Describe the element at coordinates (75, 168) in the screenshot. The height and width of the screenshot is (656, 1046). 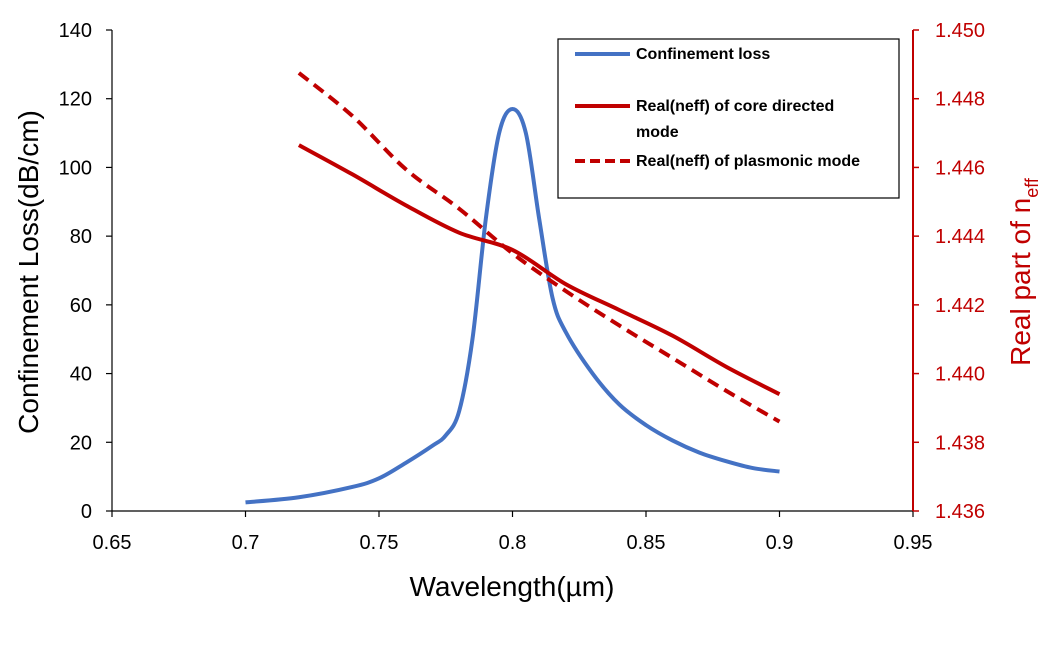
I see `y-tick-label: 100` at that location.